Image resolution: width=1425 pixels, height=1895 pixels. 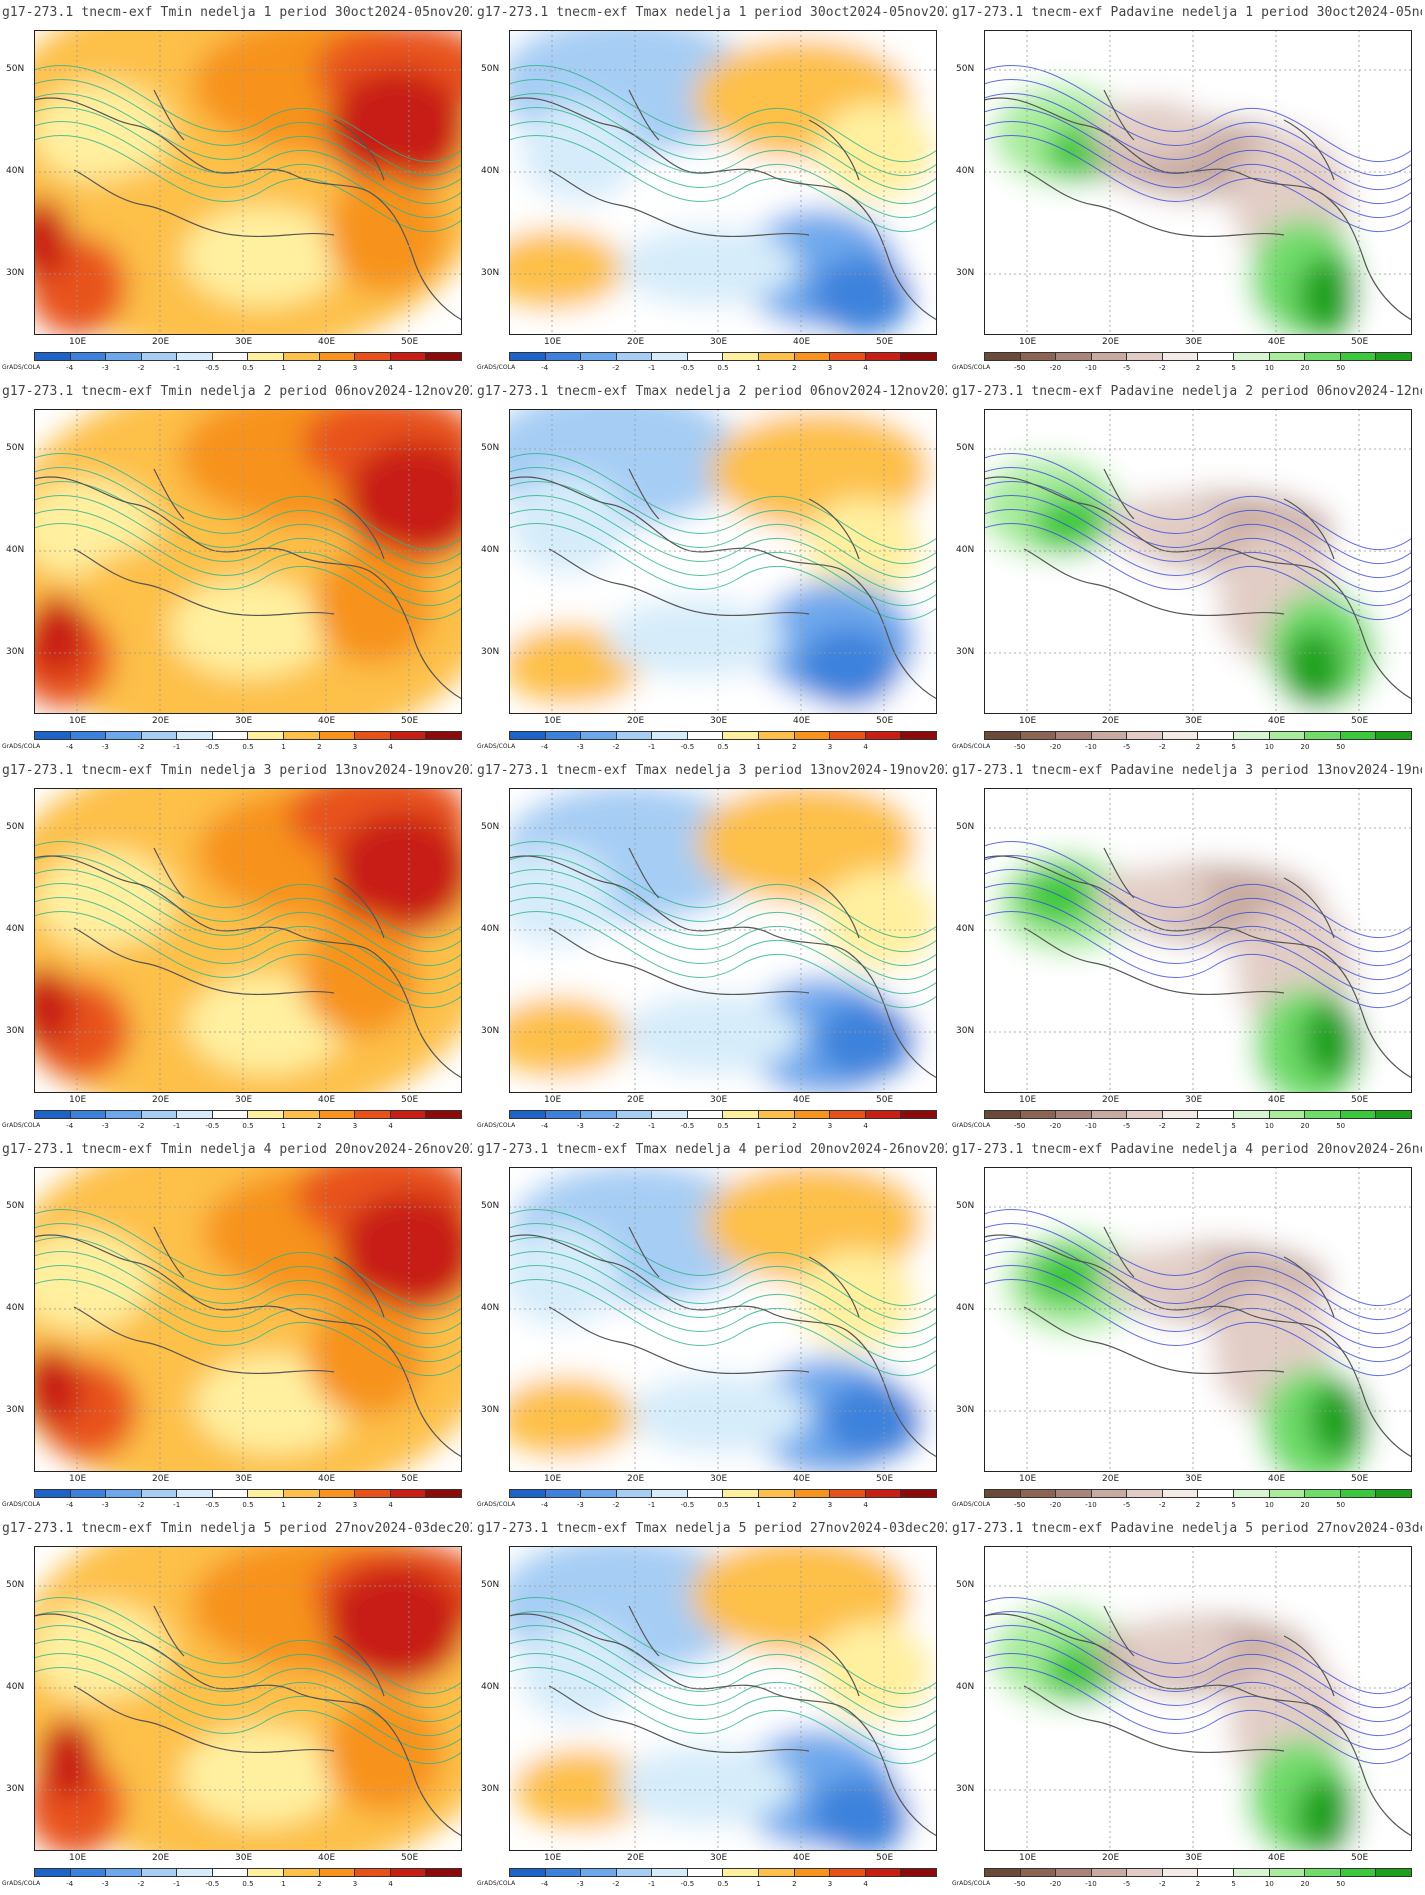 I want to click on colorbar-tick-label: -3, so click(x=580, y=747).